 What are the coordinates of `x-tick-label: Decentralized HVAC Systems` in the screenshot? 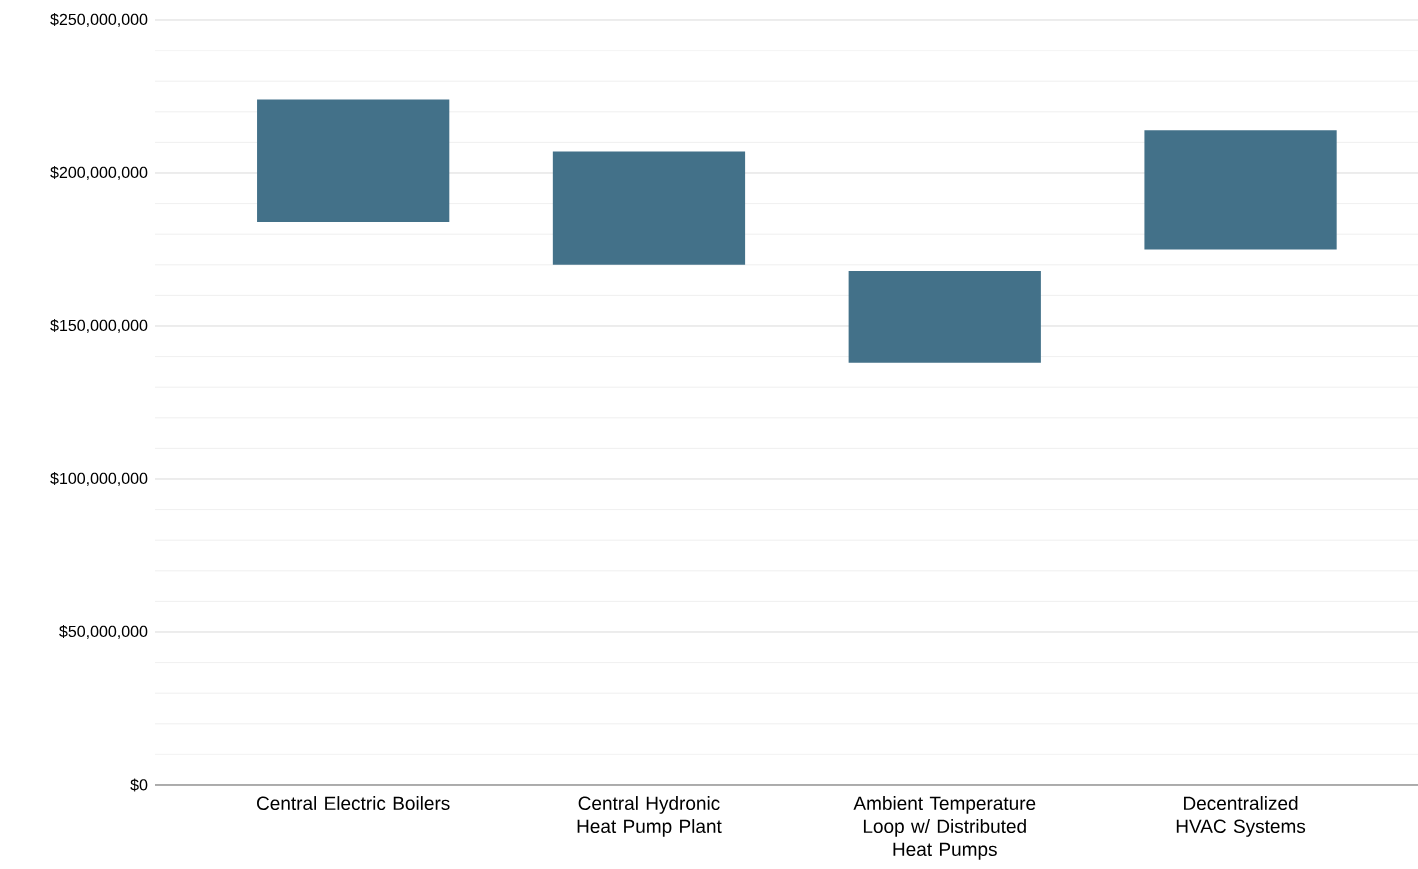 It's located at (1241, 816).